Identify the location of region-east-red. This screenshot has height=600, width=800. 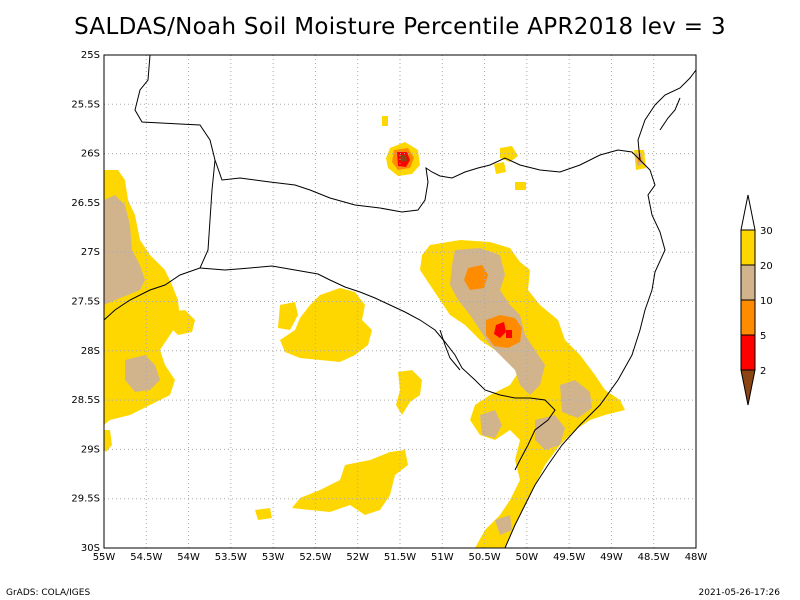
(500, 330).